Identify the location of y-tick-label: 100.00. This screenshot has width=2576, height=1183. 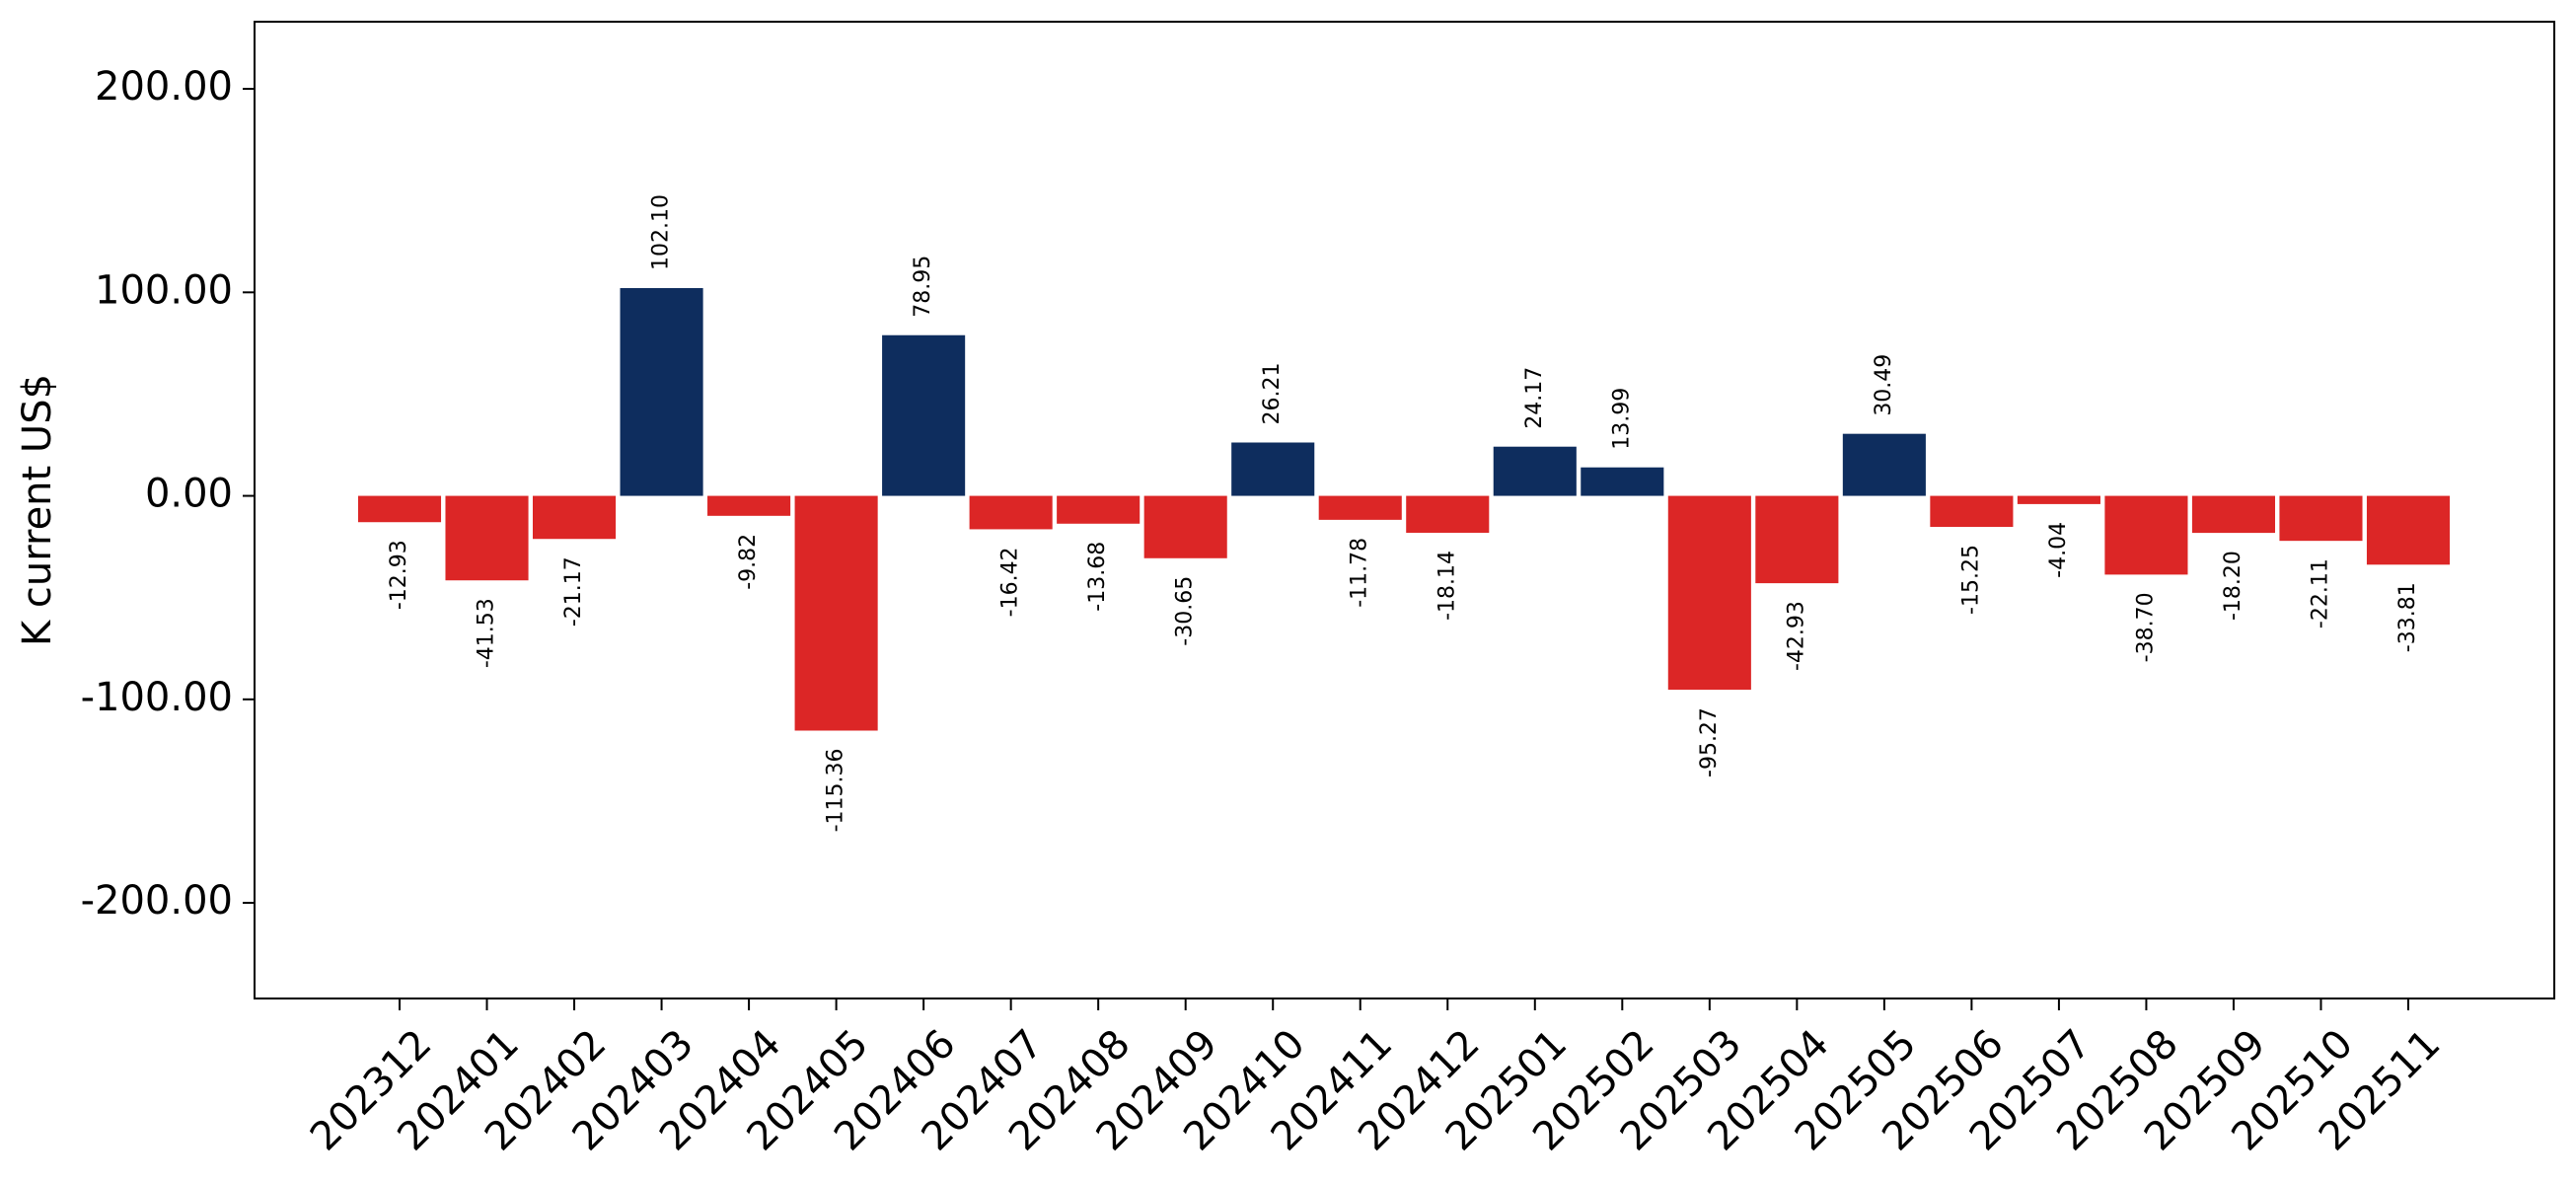
(164, 290).